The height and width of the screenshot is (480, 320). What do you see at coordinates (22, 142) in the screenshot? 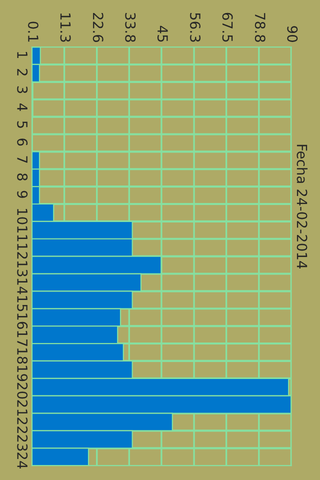
I see `y-tick-label: 6` at bounding box center [22, 142].